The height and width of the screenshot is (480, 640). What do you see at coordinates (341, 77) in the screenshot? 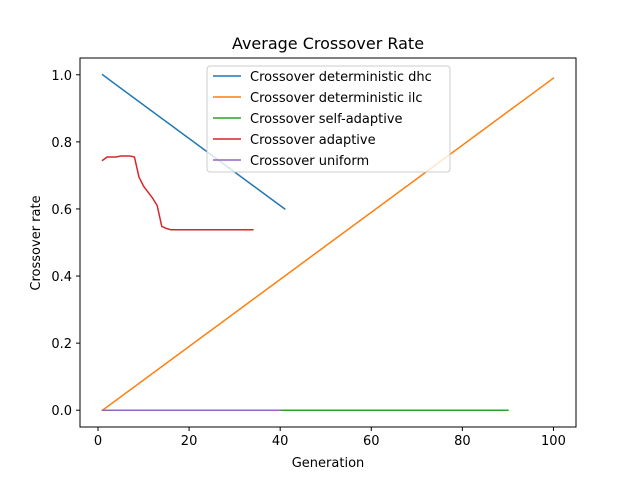
I see `legend-label: Crossover deterministic dhc` at bounding box center [341, 77].